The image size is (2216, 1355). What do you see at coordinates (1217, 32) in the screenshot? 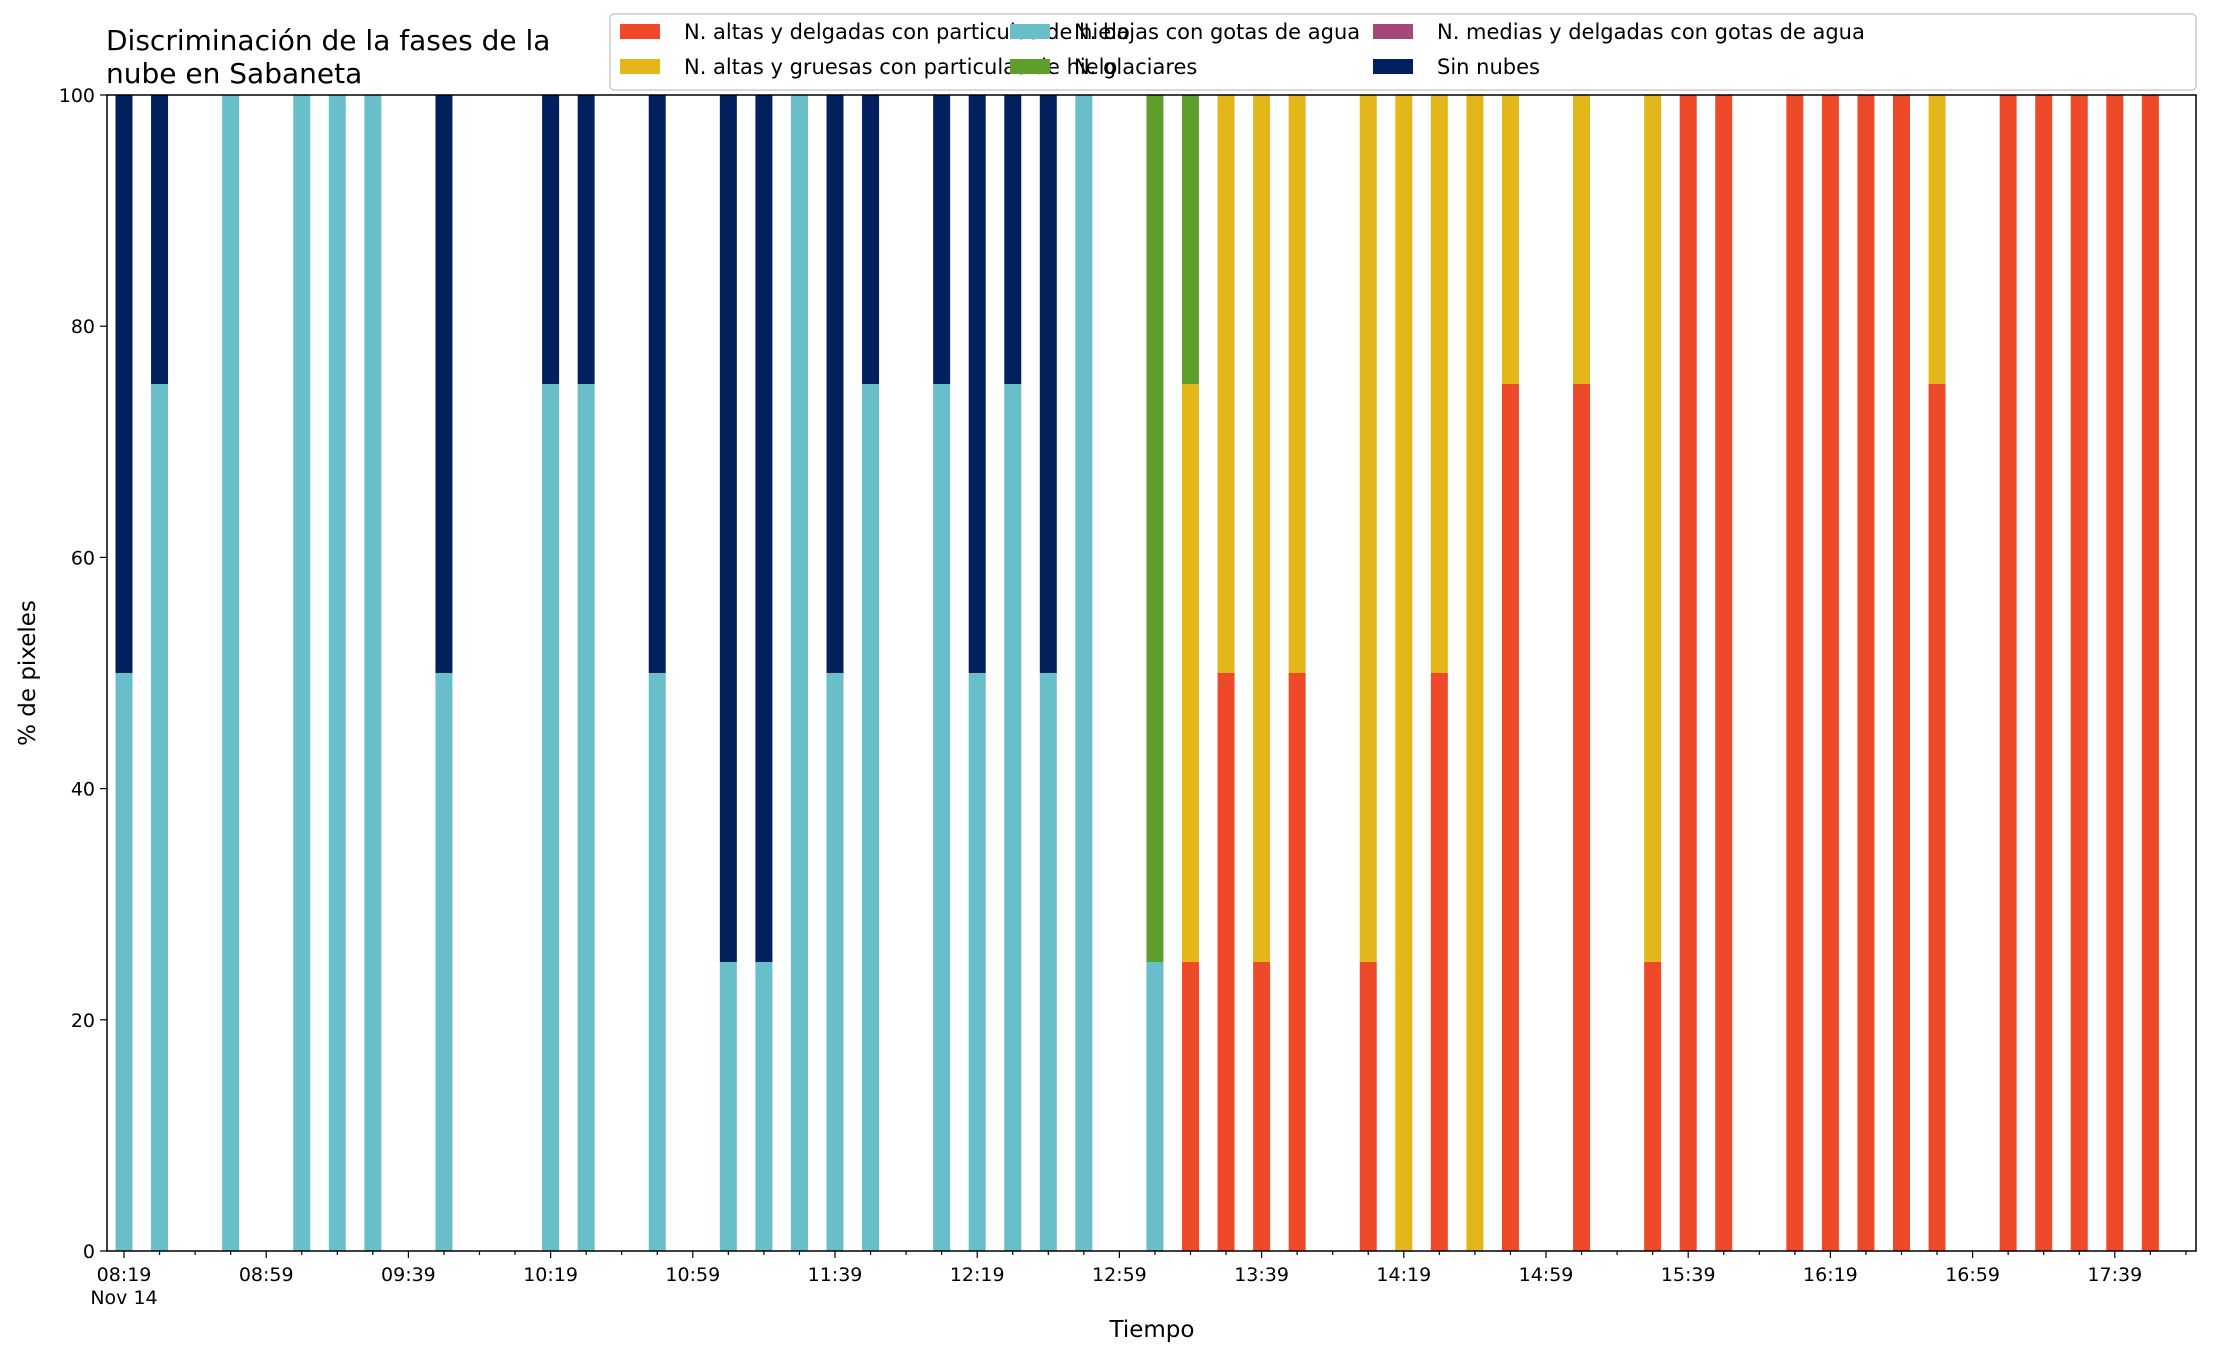
I see `legend-label: N. bajas con gotas de agua` at bounding box center [1217, 32].